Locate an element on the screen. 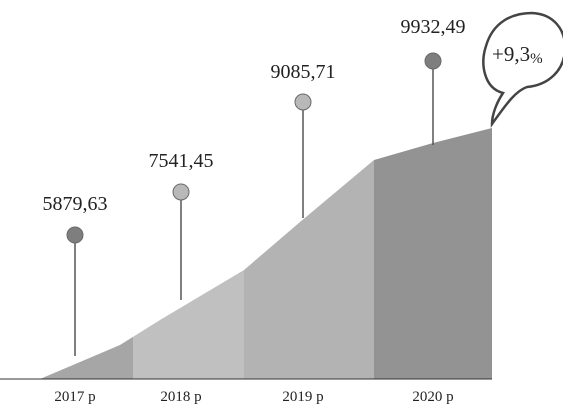  area-band-2017 is located at coordinates (86, 253).